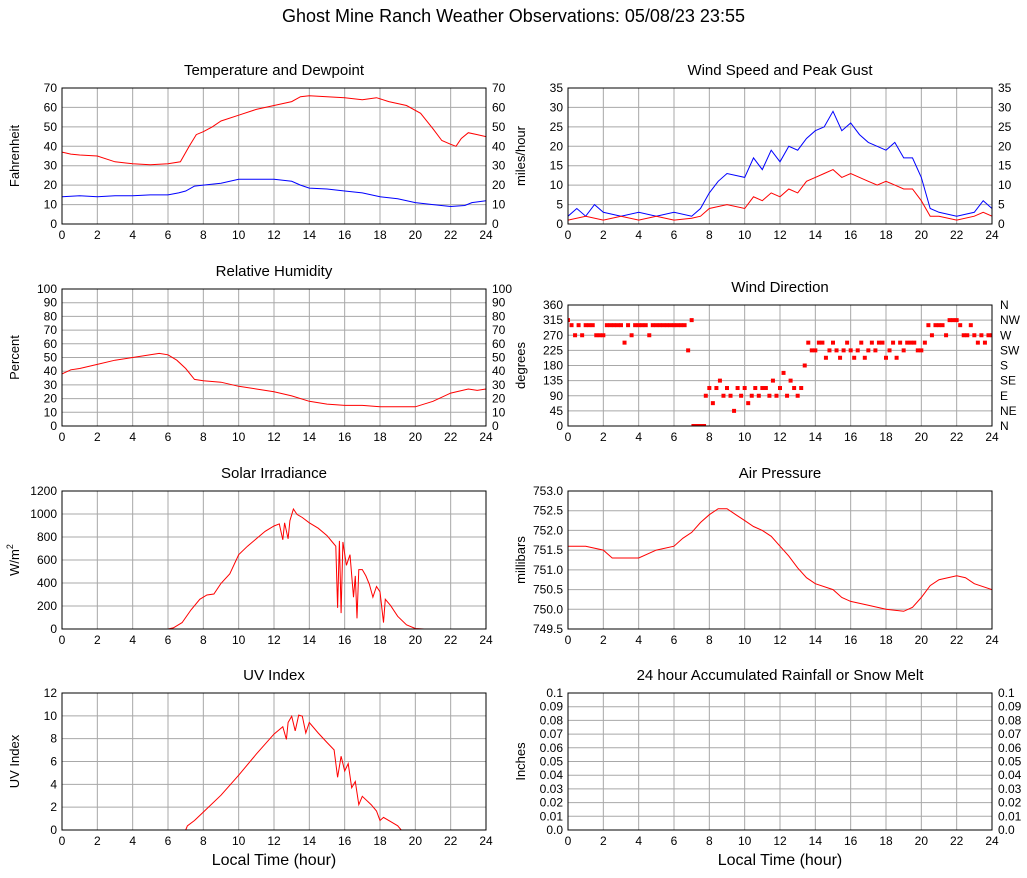 The image size is (1027, 878). I want to click on y-tick-label: 751.0, so click(548, 570).